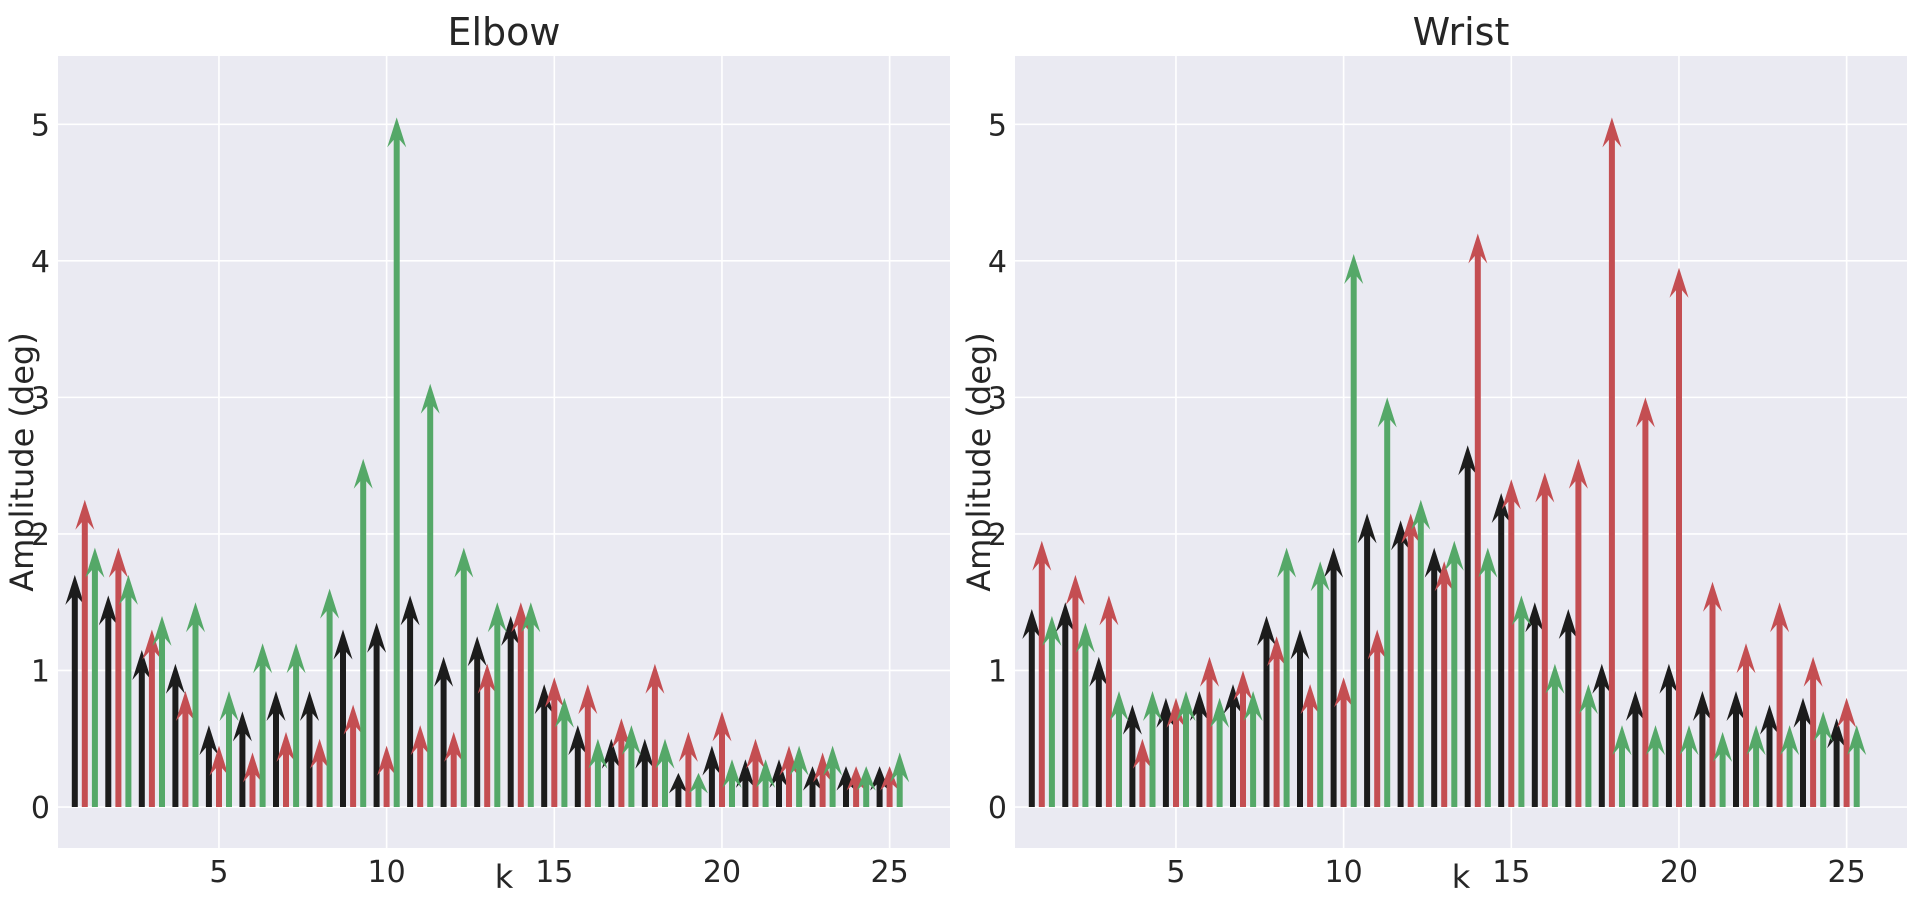 The width and height of the screenshot is (1920, 908). What do you see at coordinates (1300, 718) in the screenshot?
I see `arrow-black-k9` at bounding box center [1300, 718].